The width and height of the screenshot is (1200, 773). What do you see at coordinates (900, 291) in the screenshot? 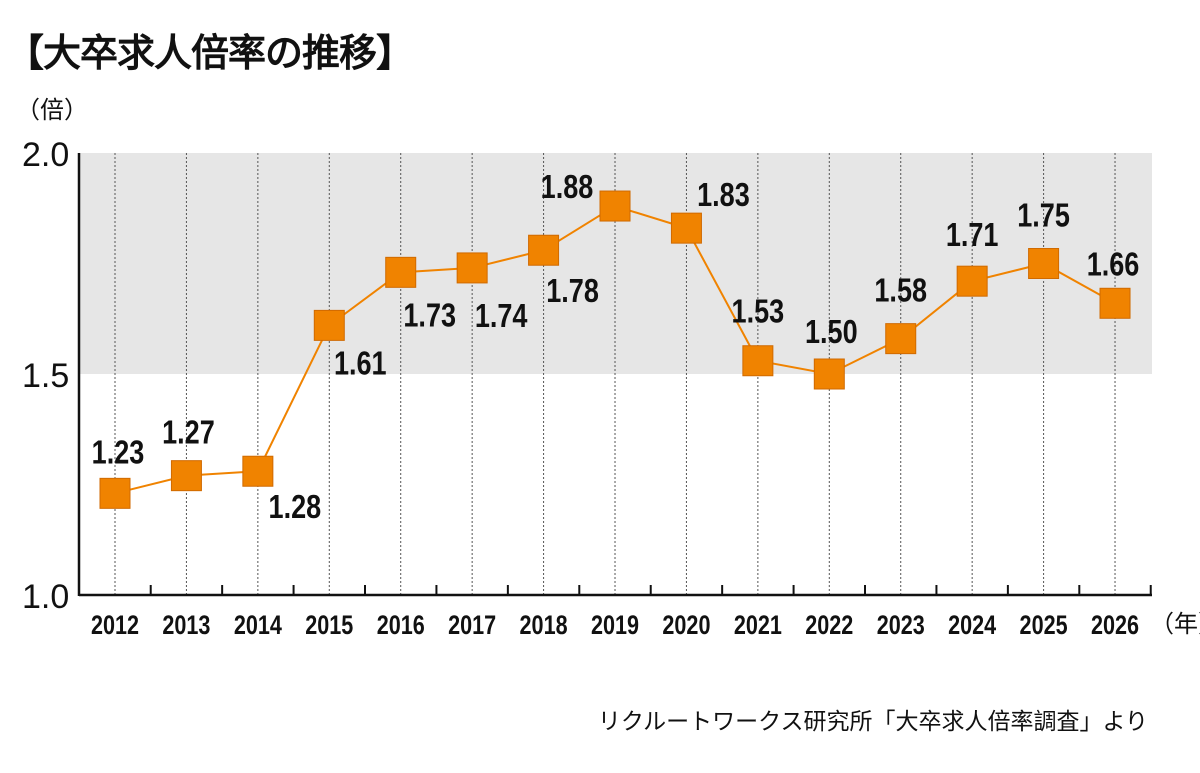
I see `data-label: 1.58` at bounding box center [900, 291].